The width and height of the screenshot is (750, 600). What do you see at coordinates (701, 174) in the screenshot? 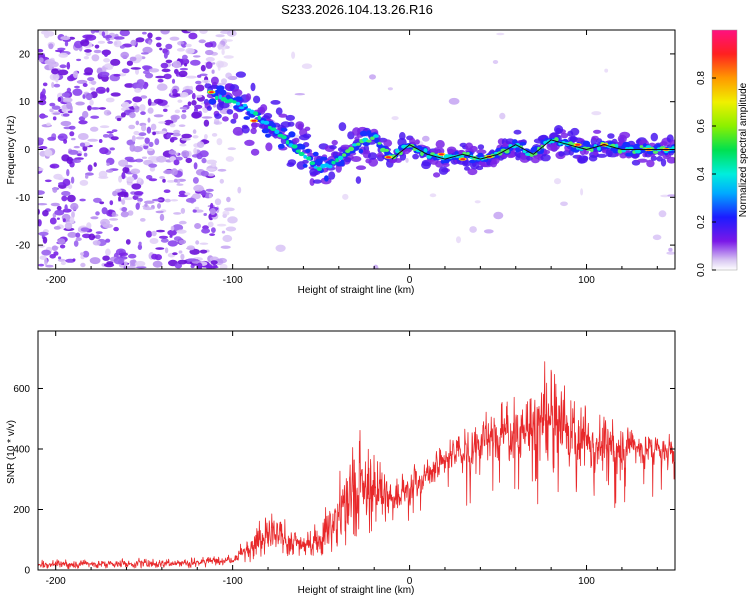
I see `colorbar-tick-label: 0.4` at bounding box center [701, 174].